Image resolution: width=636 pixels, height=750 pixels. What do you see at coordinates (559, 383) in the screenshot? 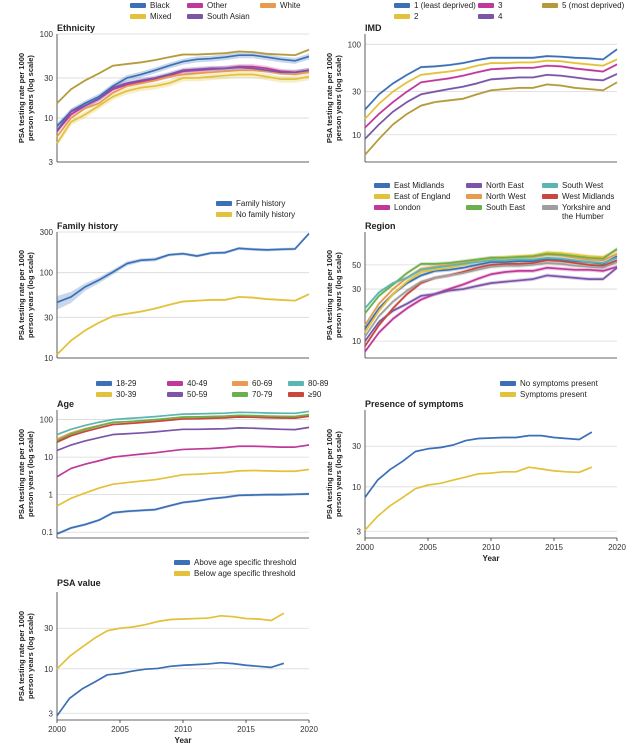
I see `legend-label: No symptoms present` at bounding box center [559, 383].